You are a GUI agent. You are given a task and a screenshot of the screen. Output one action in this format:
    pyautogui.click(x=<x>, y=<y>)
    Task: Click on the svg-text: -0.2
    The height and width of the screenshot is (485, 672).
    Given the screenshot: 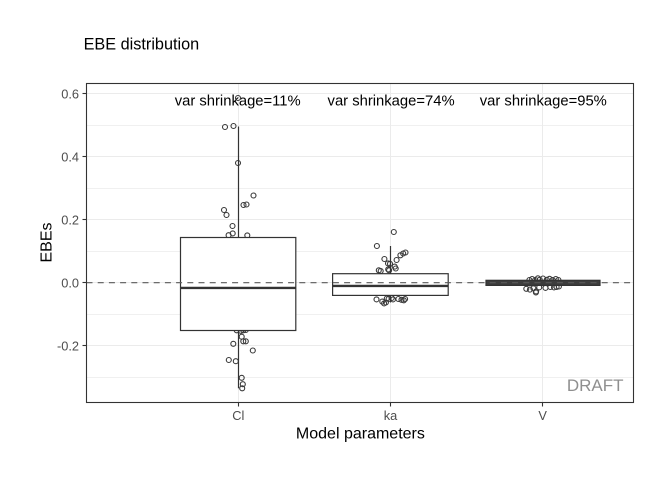 What is the action you would take?
    pyautogui.click(x=68, y=346)
    